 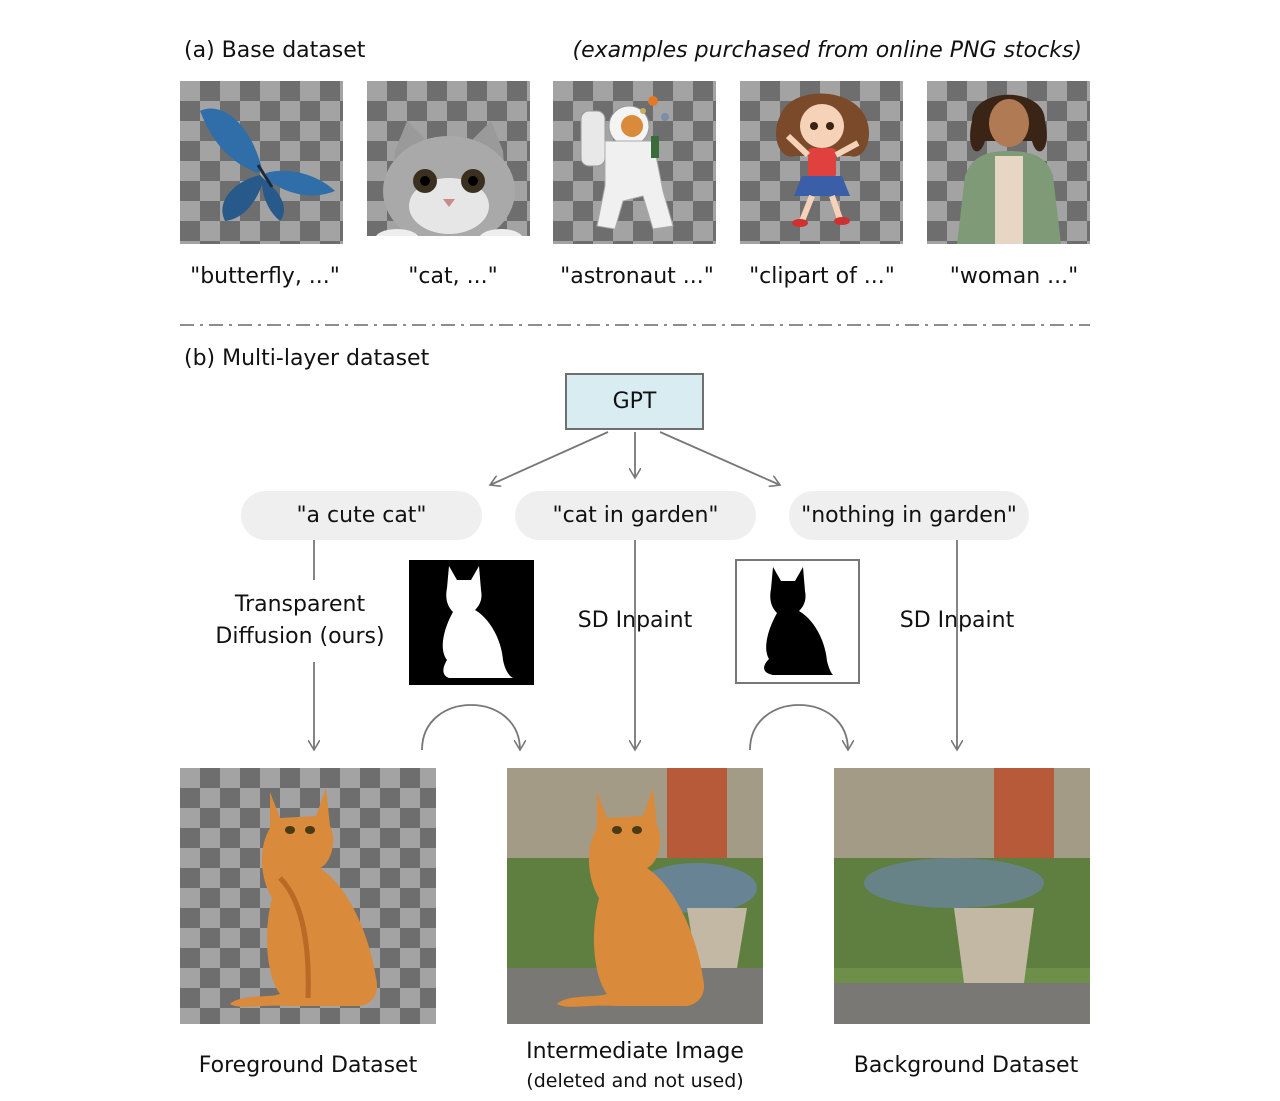 I want to click on caption-clipart: "clipart of ...", so click(x=822, y=276).